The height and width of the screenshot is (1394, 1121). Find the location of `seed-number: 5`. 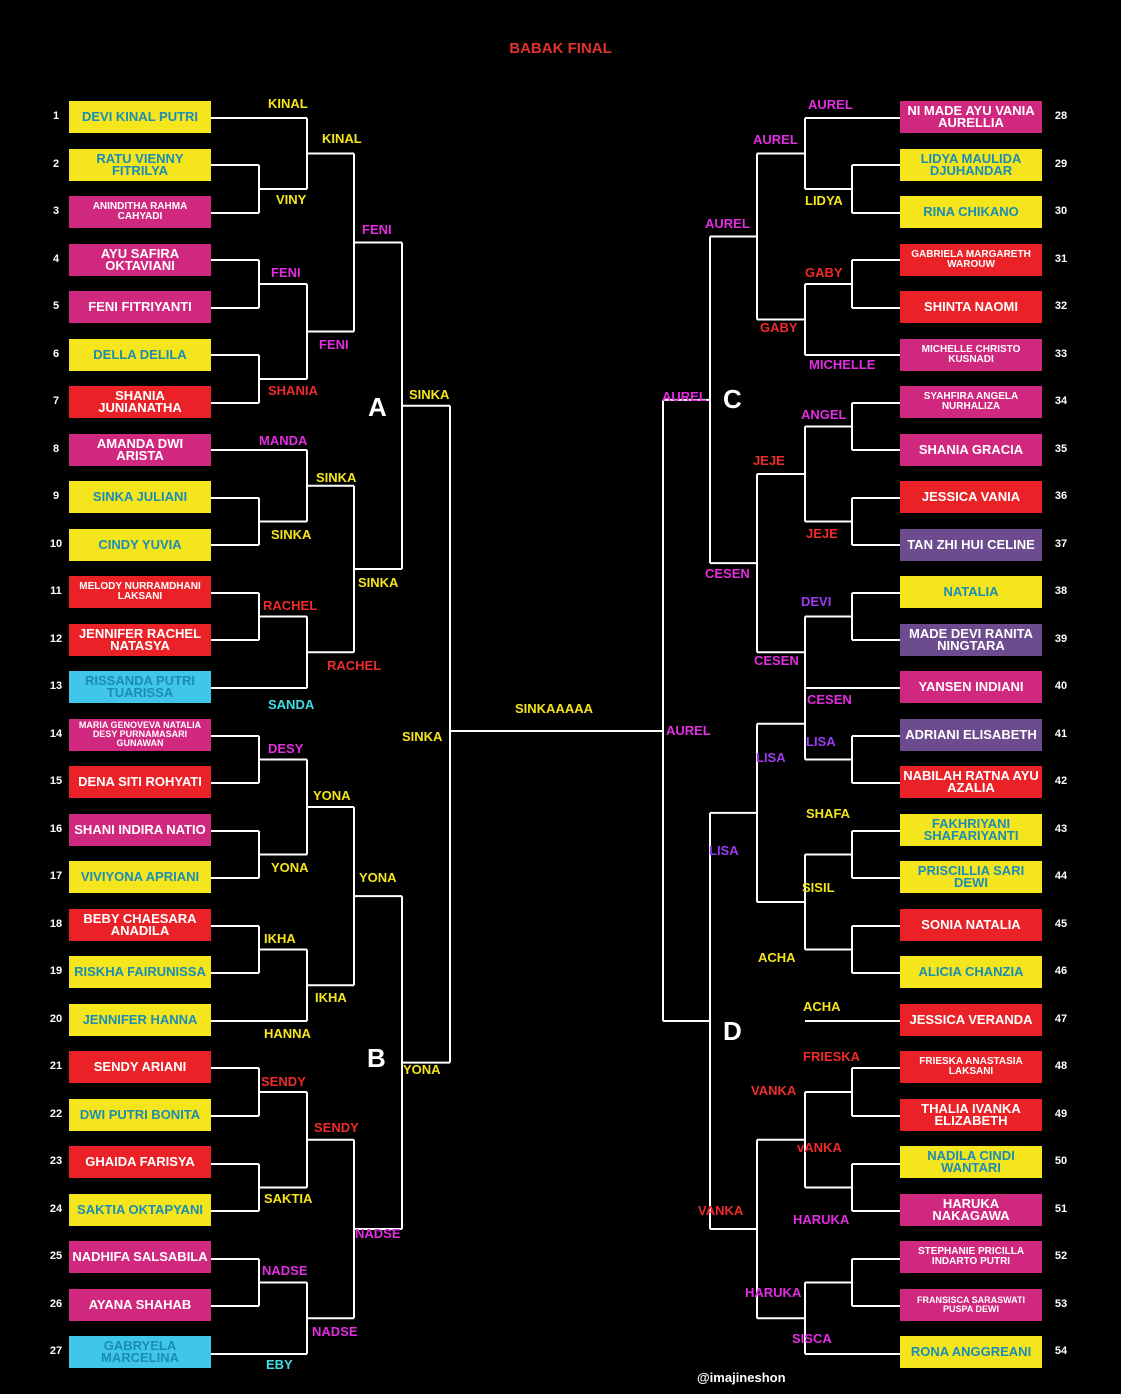

seed-number: 5 is located at coordinates (56, 306).